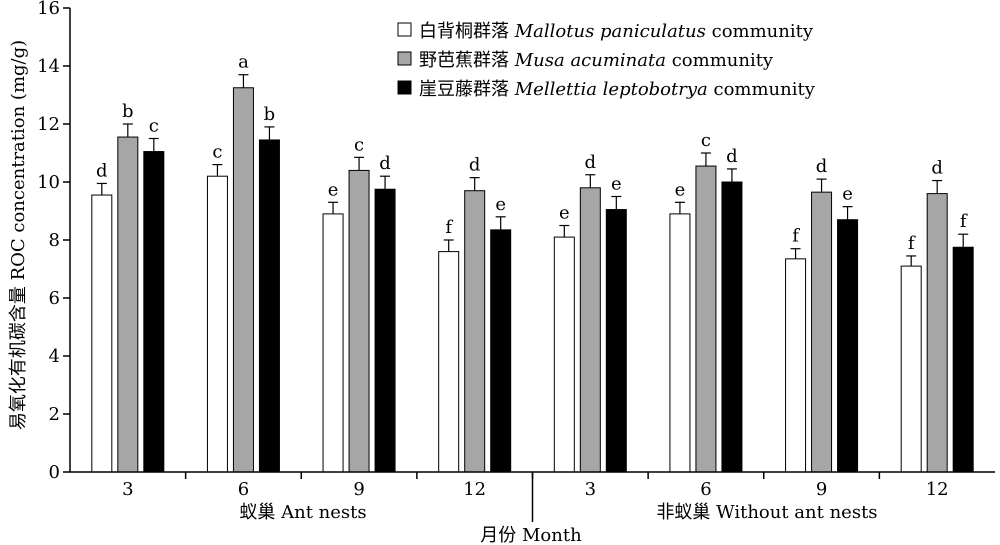 The width and height of the screenshot is (1000, 545). What do you see at coordinates (766, 512) in the screenshot?
I see `group-label-without-ant-nests: 非蚁巢 Without ant nests` at bounding box center [766, 512].